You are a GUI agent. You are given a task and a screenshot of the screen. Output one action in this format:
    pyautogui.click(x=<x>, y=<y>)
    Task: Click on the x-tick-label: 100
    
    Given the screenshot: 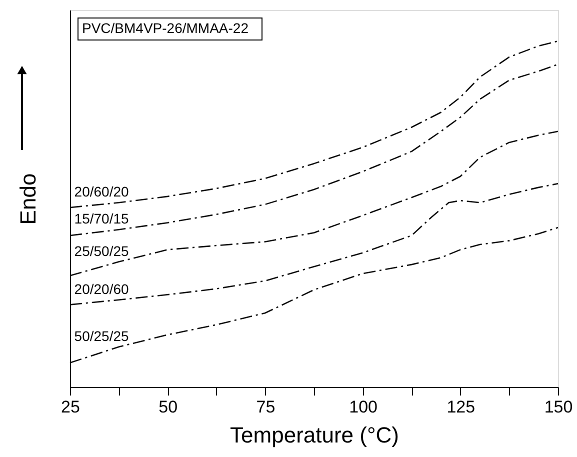 What is the action you would take?
    pyautogui.click(x=363, y=407)
    